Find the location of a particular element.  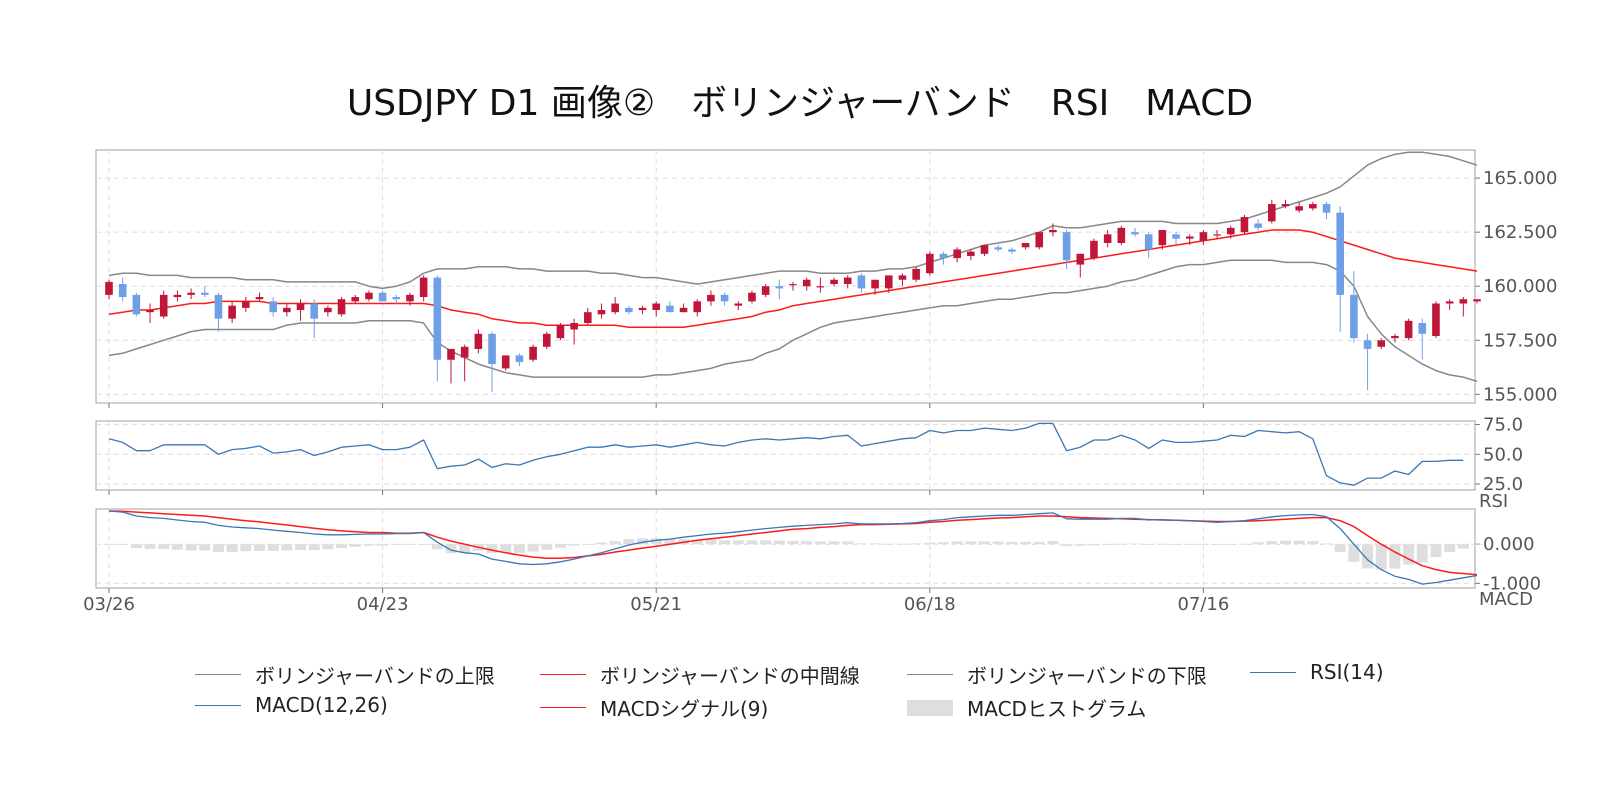

macd-panel: -1.000 0.000 MACD 03/26 04/23 05/21 06/18 07/16 is located at coordinates (812, 561).